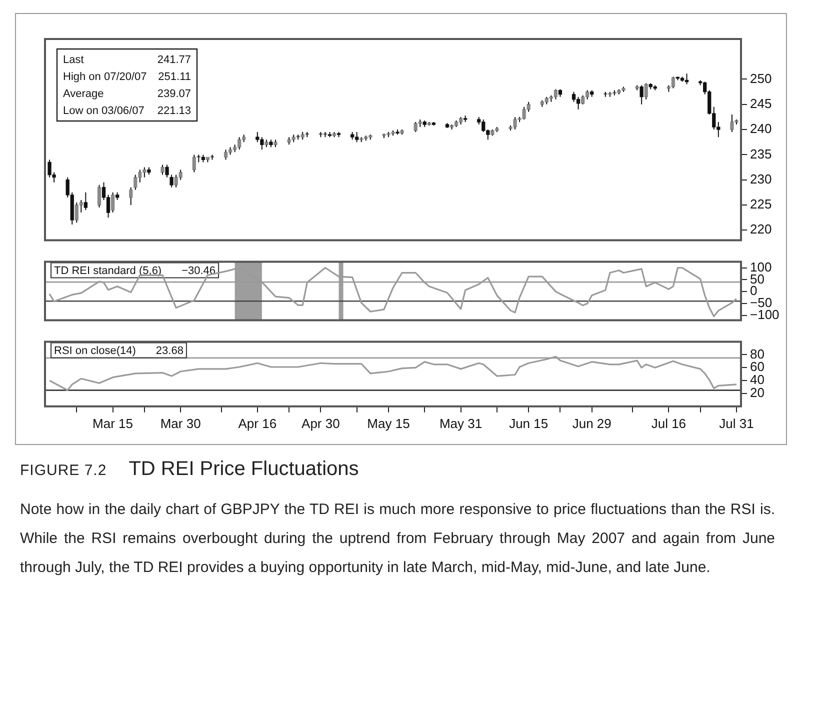 The image size is (815, 705). I want to click on chart-title: RSI on close(14) 23.68, so click(119, 350).